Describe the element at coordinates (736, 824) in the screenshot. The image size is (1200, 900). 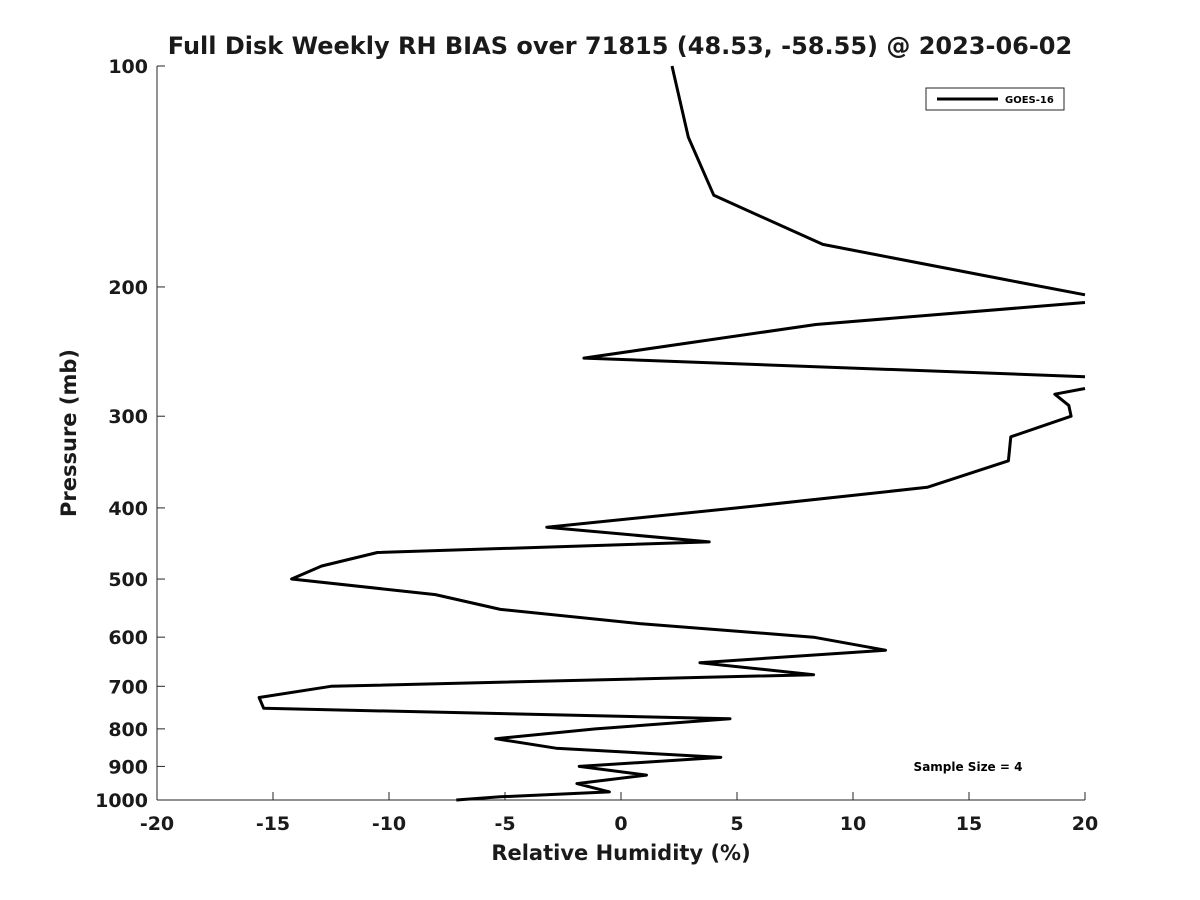
I see `x-tick-label: 5` at that location.